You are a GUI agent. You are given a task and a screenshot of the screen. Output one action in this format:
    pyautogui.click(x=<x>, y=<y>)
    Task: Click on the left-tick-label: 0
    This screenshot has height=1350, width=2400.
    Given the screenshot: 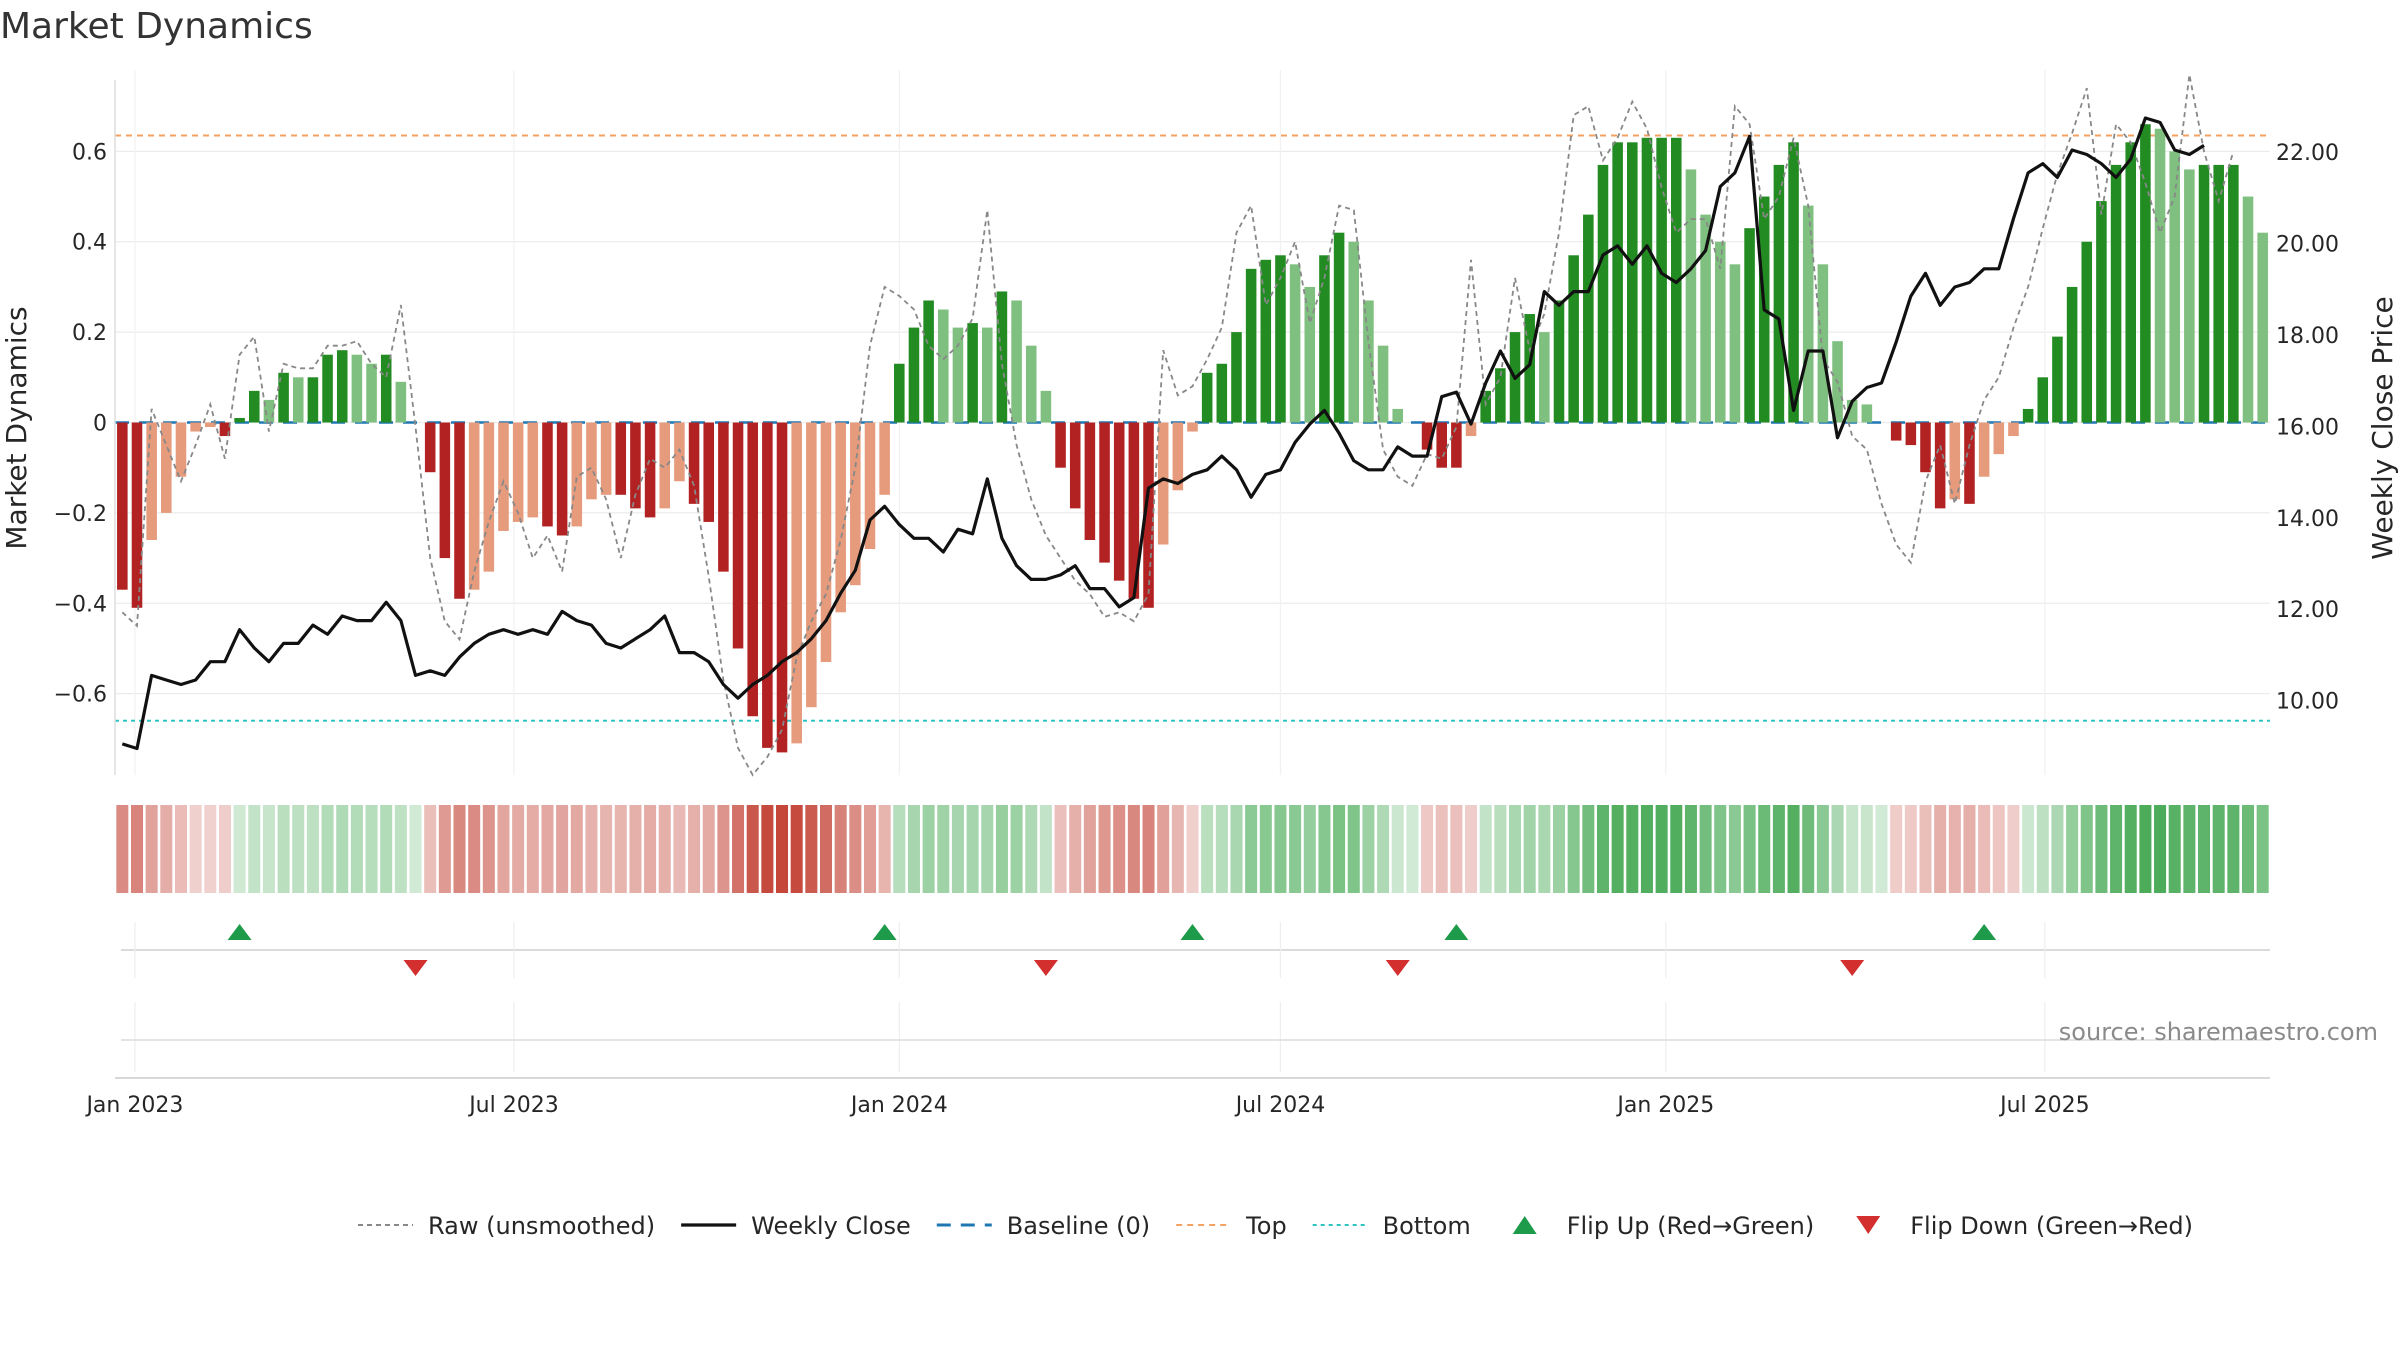 What is the action you would take?
    pyautogui.click(x=100, y=424)
    